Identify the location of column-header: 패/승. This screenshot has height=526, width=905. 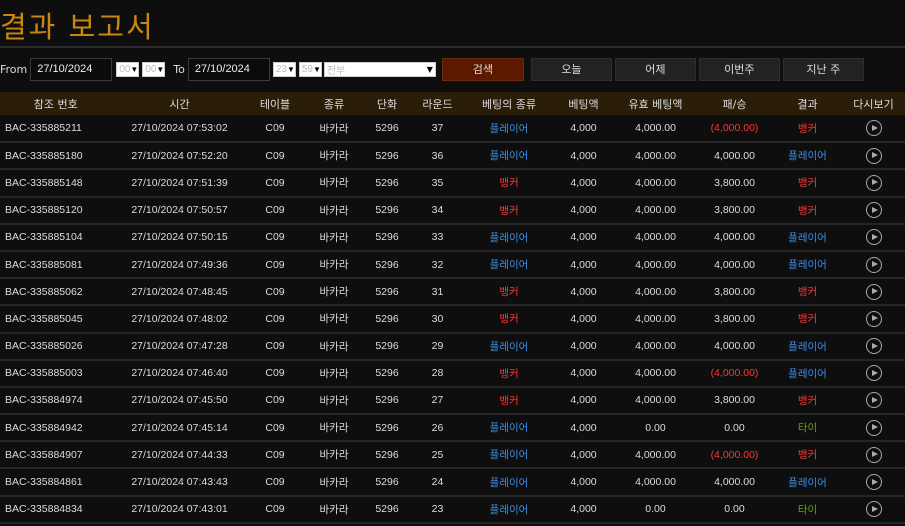
(735, 103).